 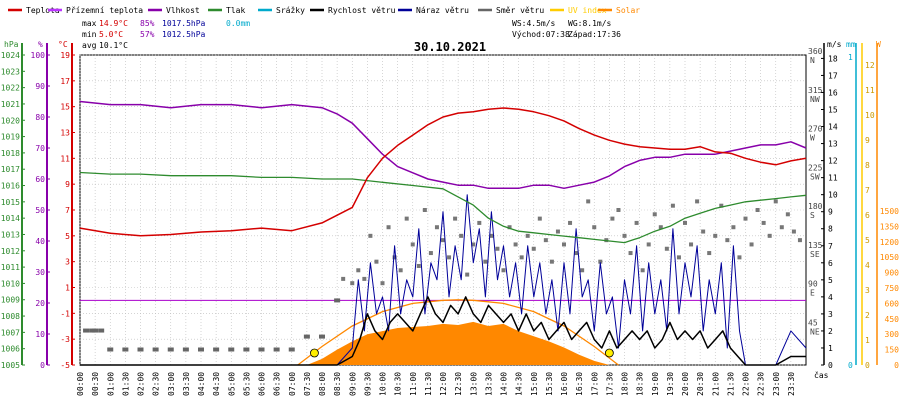 I want to click on wind-tick-label: 6, so click(x=830, y=263).